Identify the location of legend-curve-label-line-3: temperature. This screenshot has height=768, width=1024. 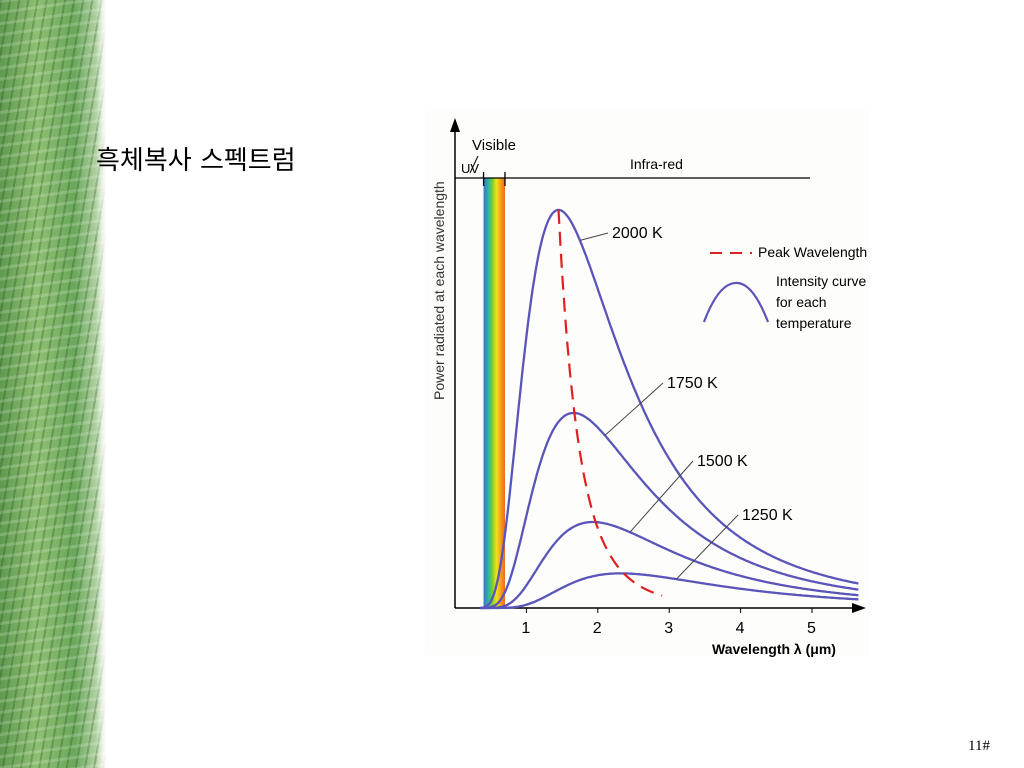
(814, 323).